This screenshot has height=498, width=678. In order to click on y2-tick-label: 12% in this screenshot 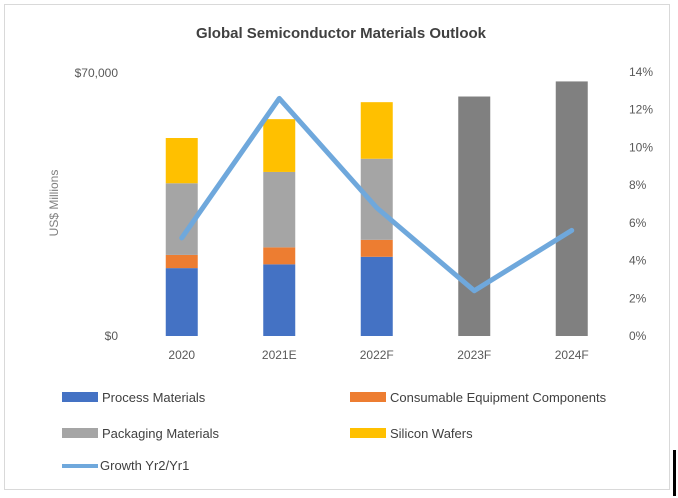, I will do `click(641, 110)`.